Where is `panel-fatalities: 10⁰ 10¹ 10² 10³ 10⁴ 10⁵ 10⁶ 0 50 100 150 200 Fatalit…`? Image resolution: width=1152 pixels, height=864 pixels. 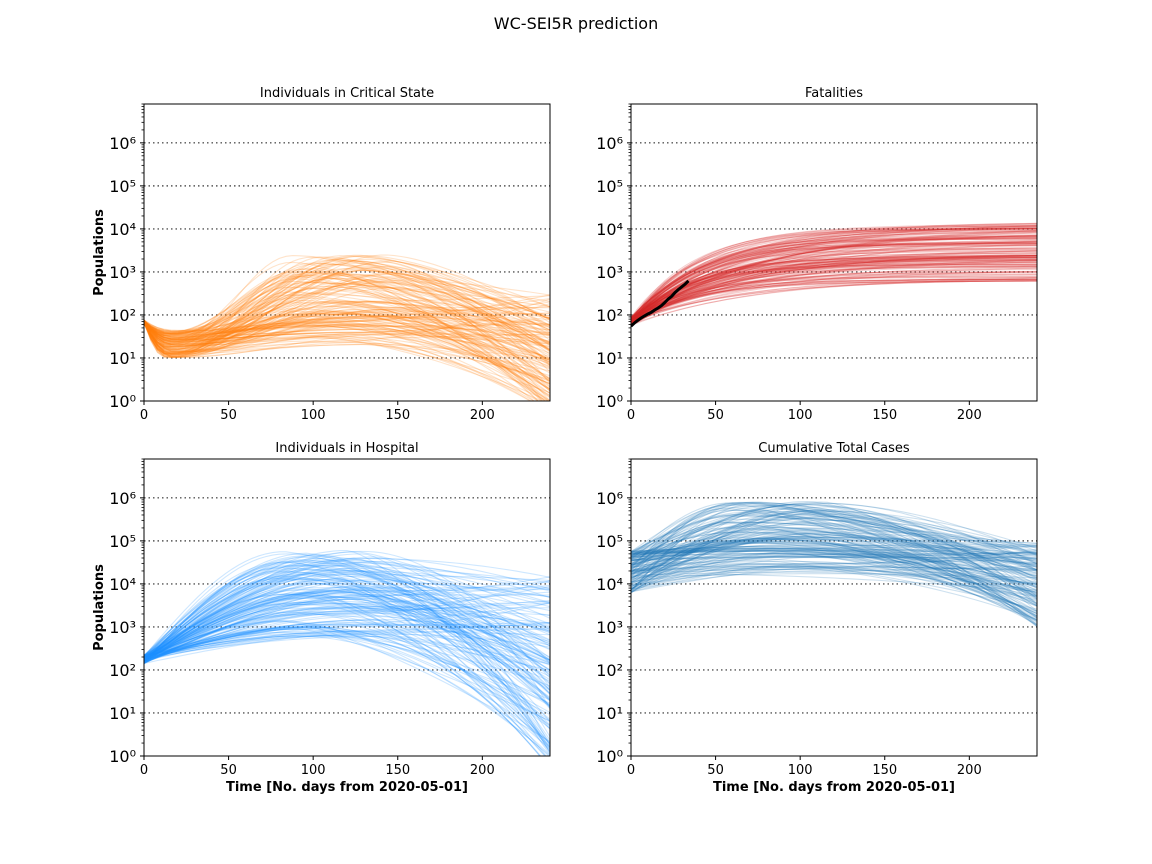 panel-fatalities: 10⁰ 10¹ 10² 10³ 10⁴ 10⁵ 10⁶ 0 50 100 150 200 Fatalit… is located at coordinates (817, 254).